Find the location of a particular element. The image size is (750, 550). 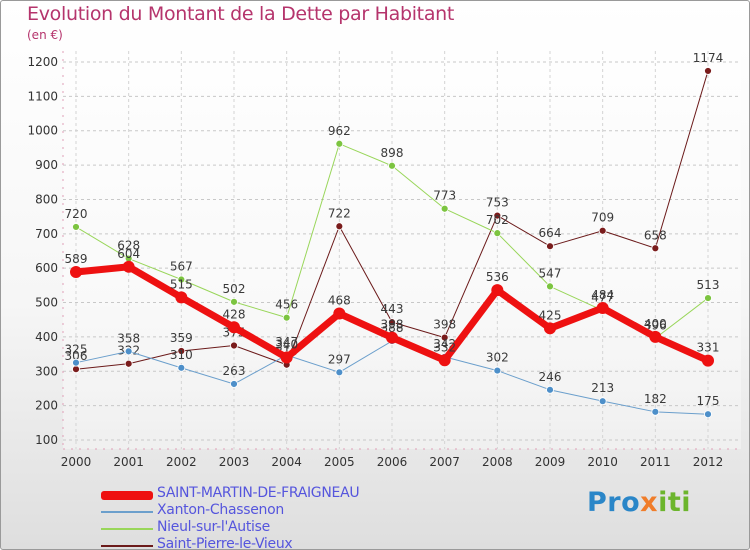

data-label: 310 is located at coordinates (181, 355).